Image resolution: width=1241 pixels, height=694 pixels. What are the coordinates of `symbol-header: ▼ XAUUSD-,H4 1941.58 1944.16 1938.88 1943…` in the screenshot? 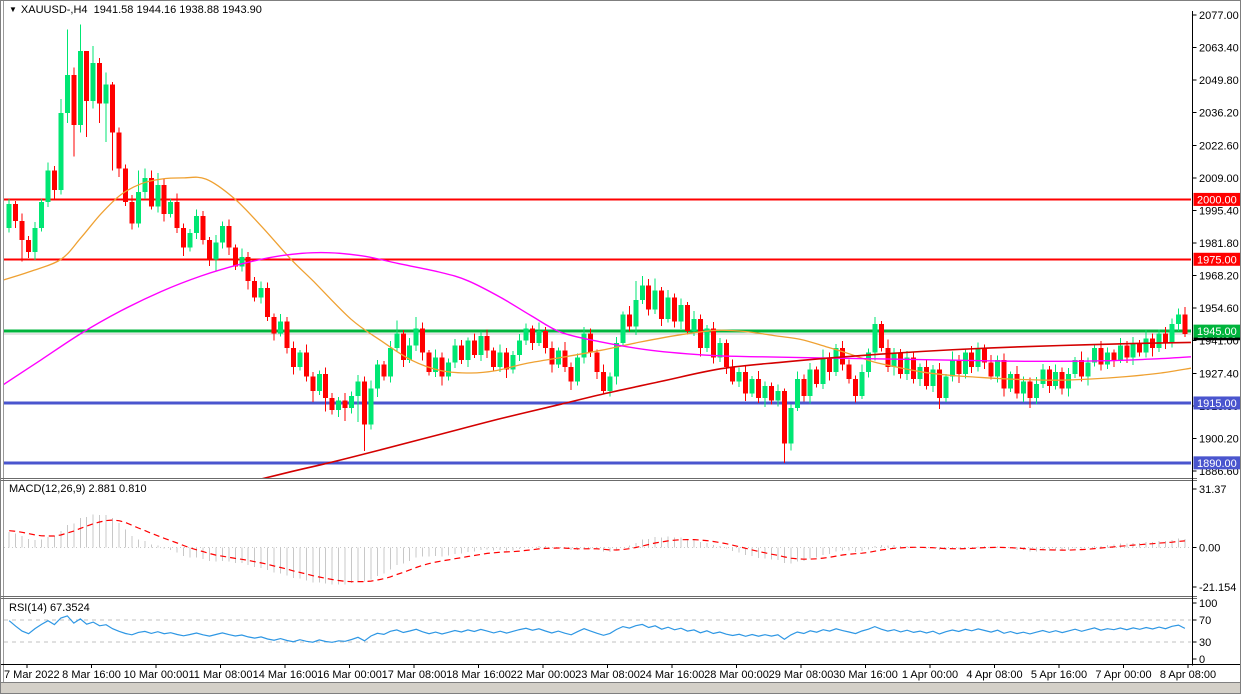 It's located at (135, 10).